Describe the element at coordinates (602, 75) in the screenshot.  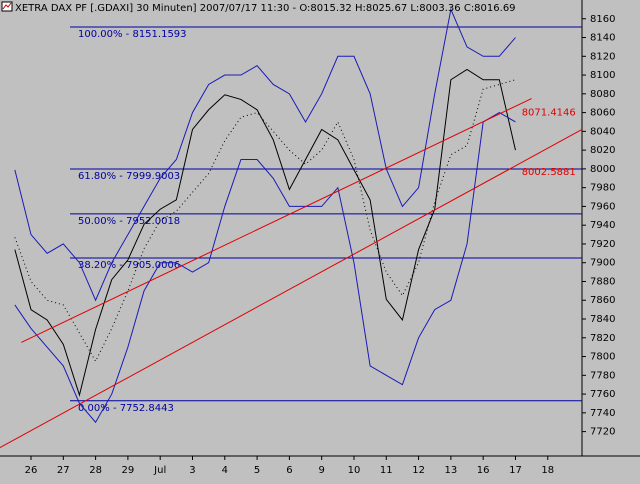
I see `y-tick-label: 8100` at that location.